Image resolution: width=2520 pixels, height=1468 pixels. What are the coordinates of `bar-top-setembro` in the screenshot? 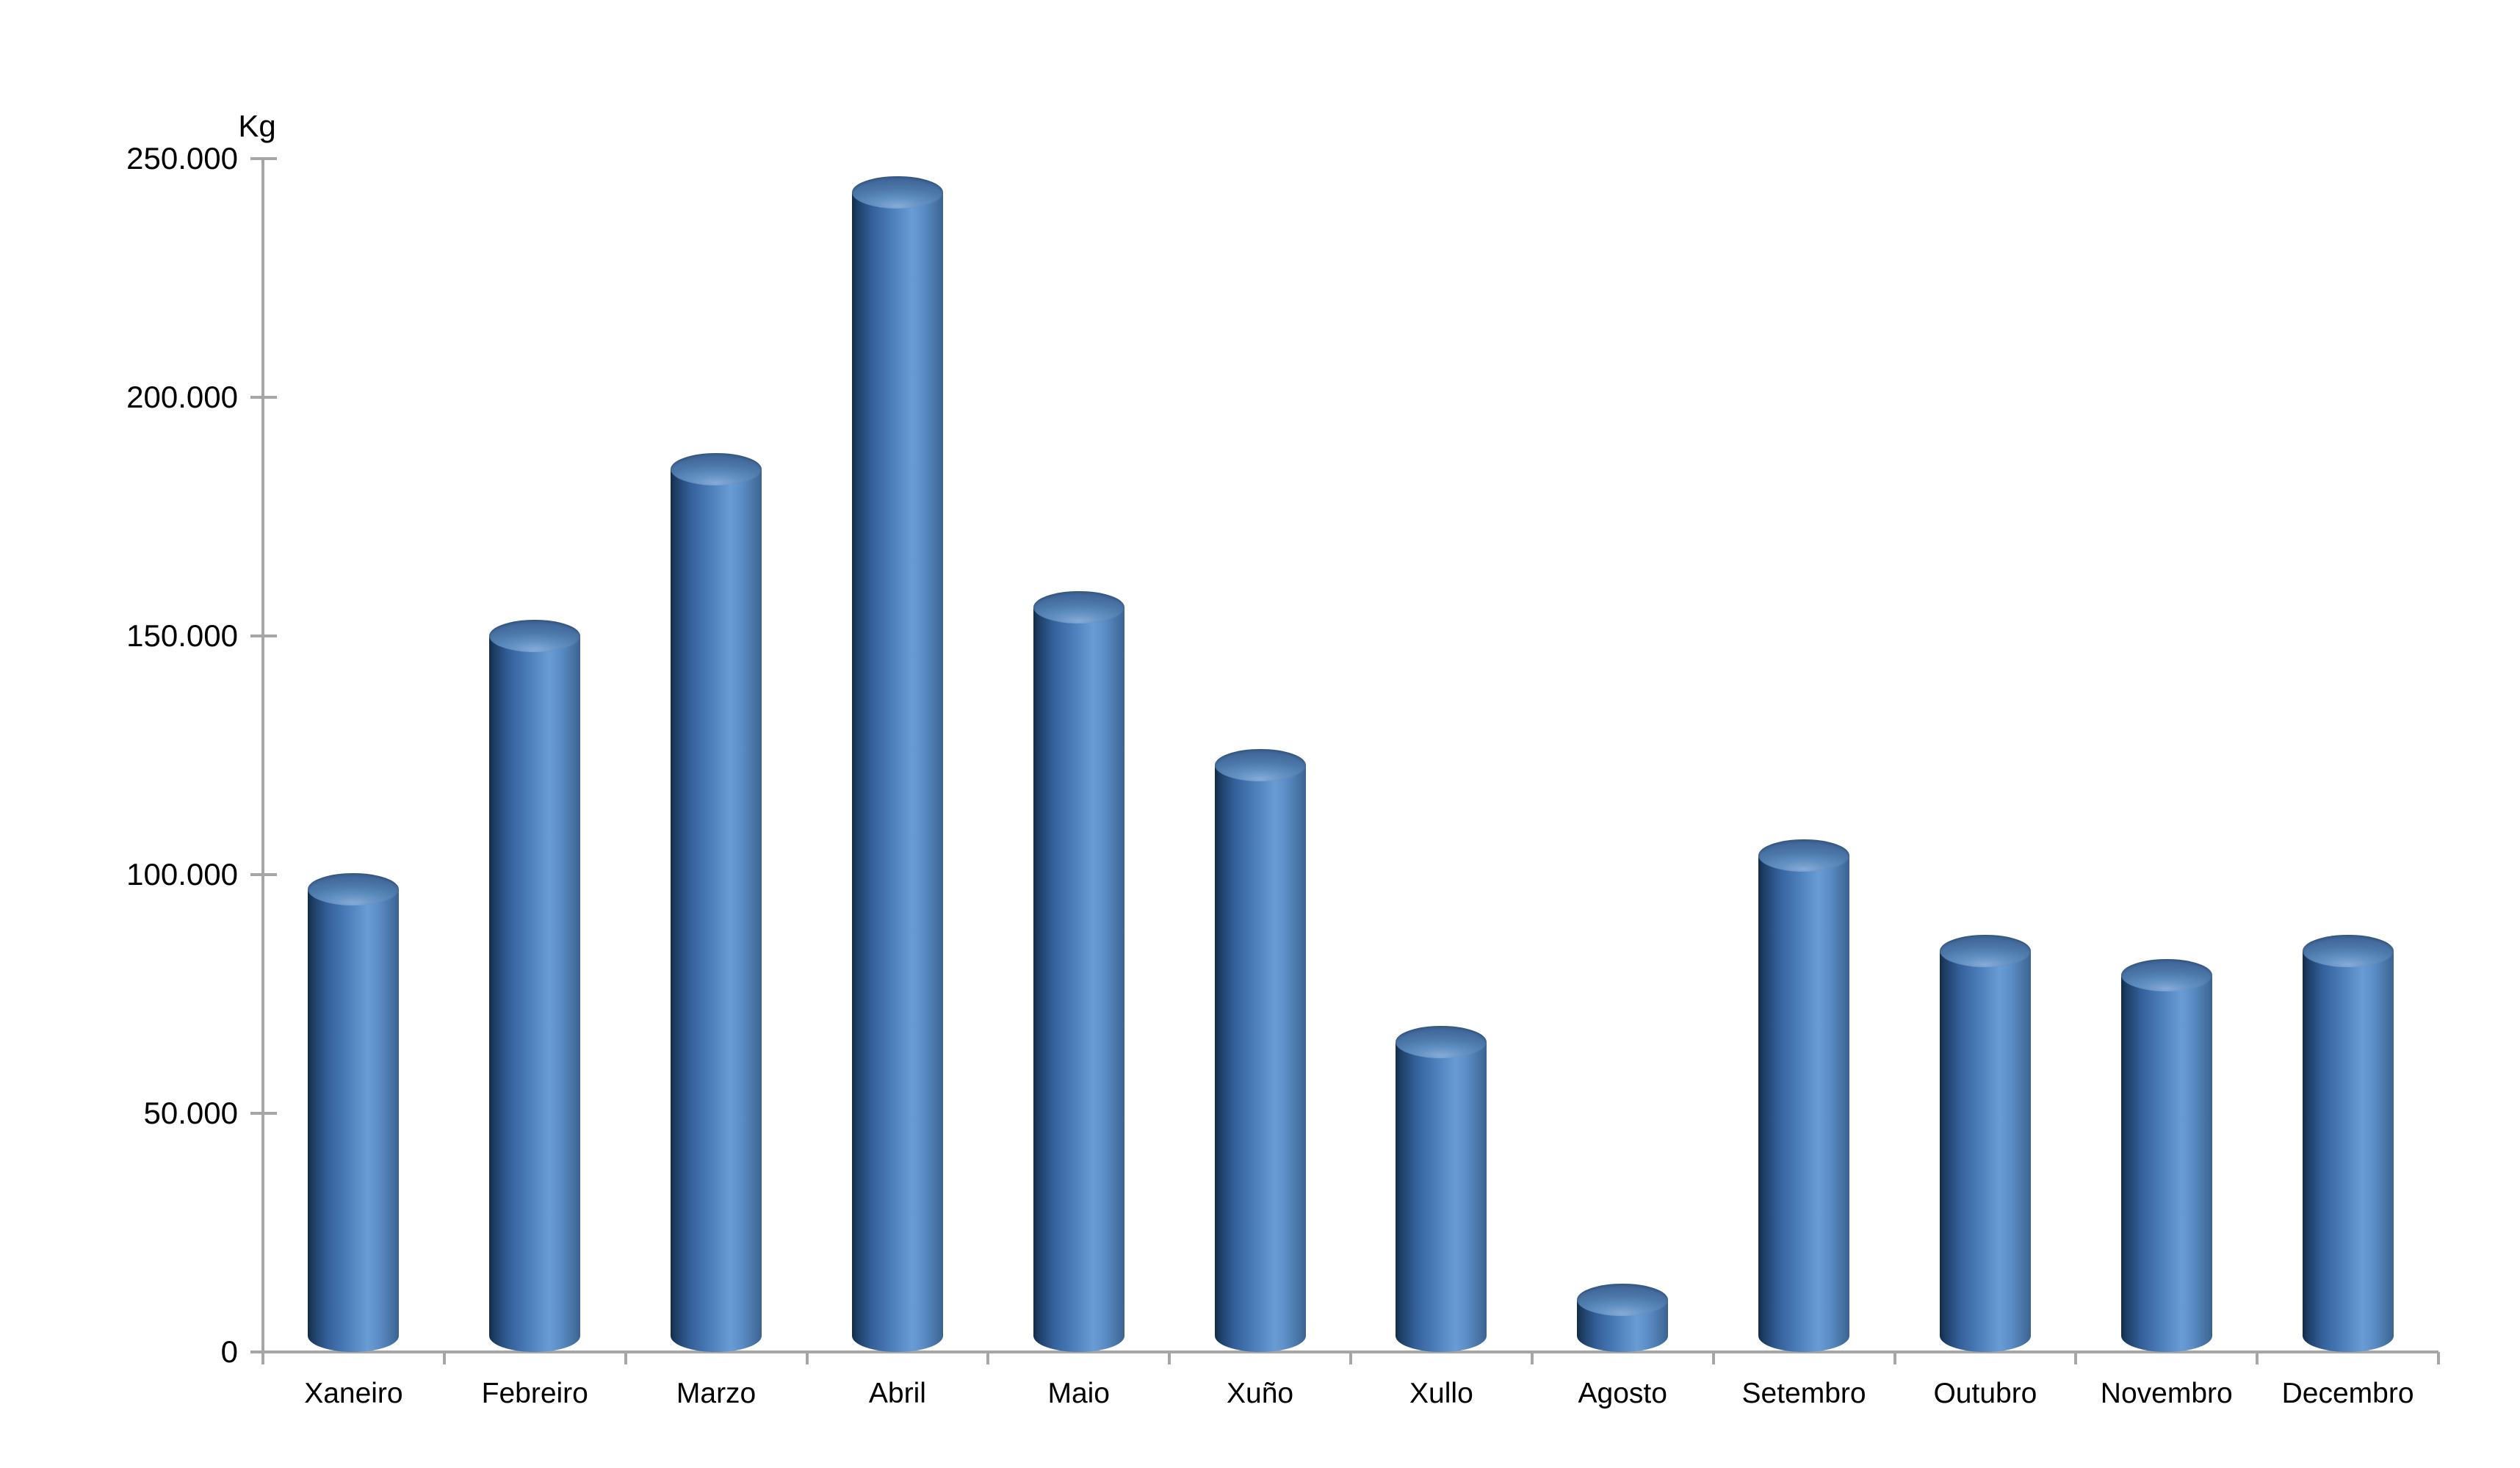 It's located at (1804, 855).